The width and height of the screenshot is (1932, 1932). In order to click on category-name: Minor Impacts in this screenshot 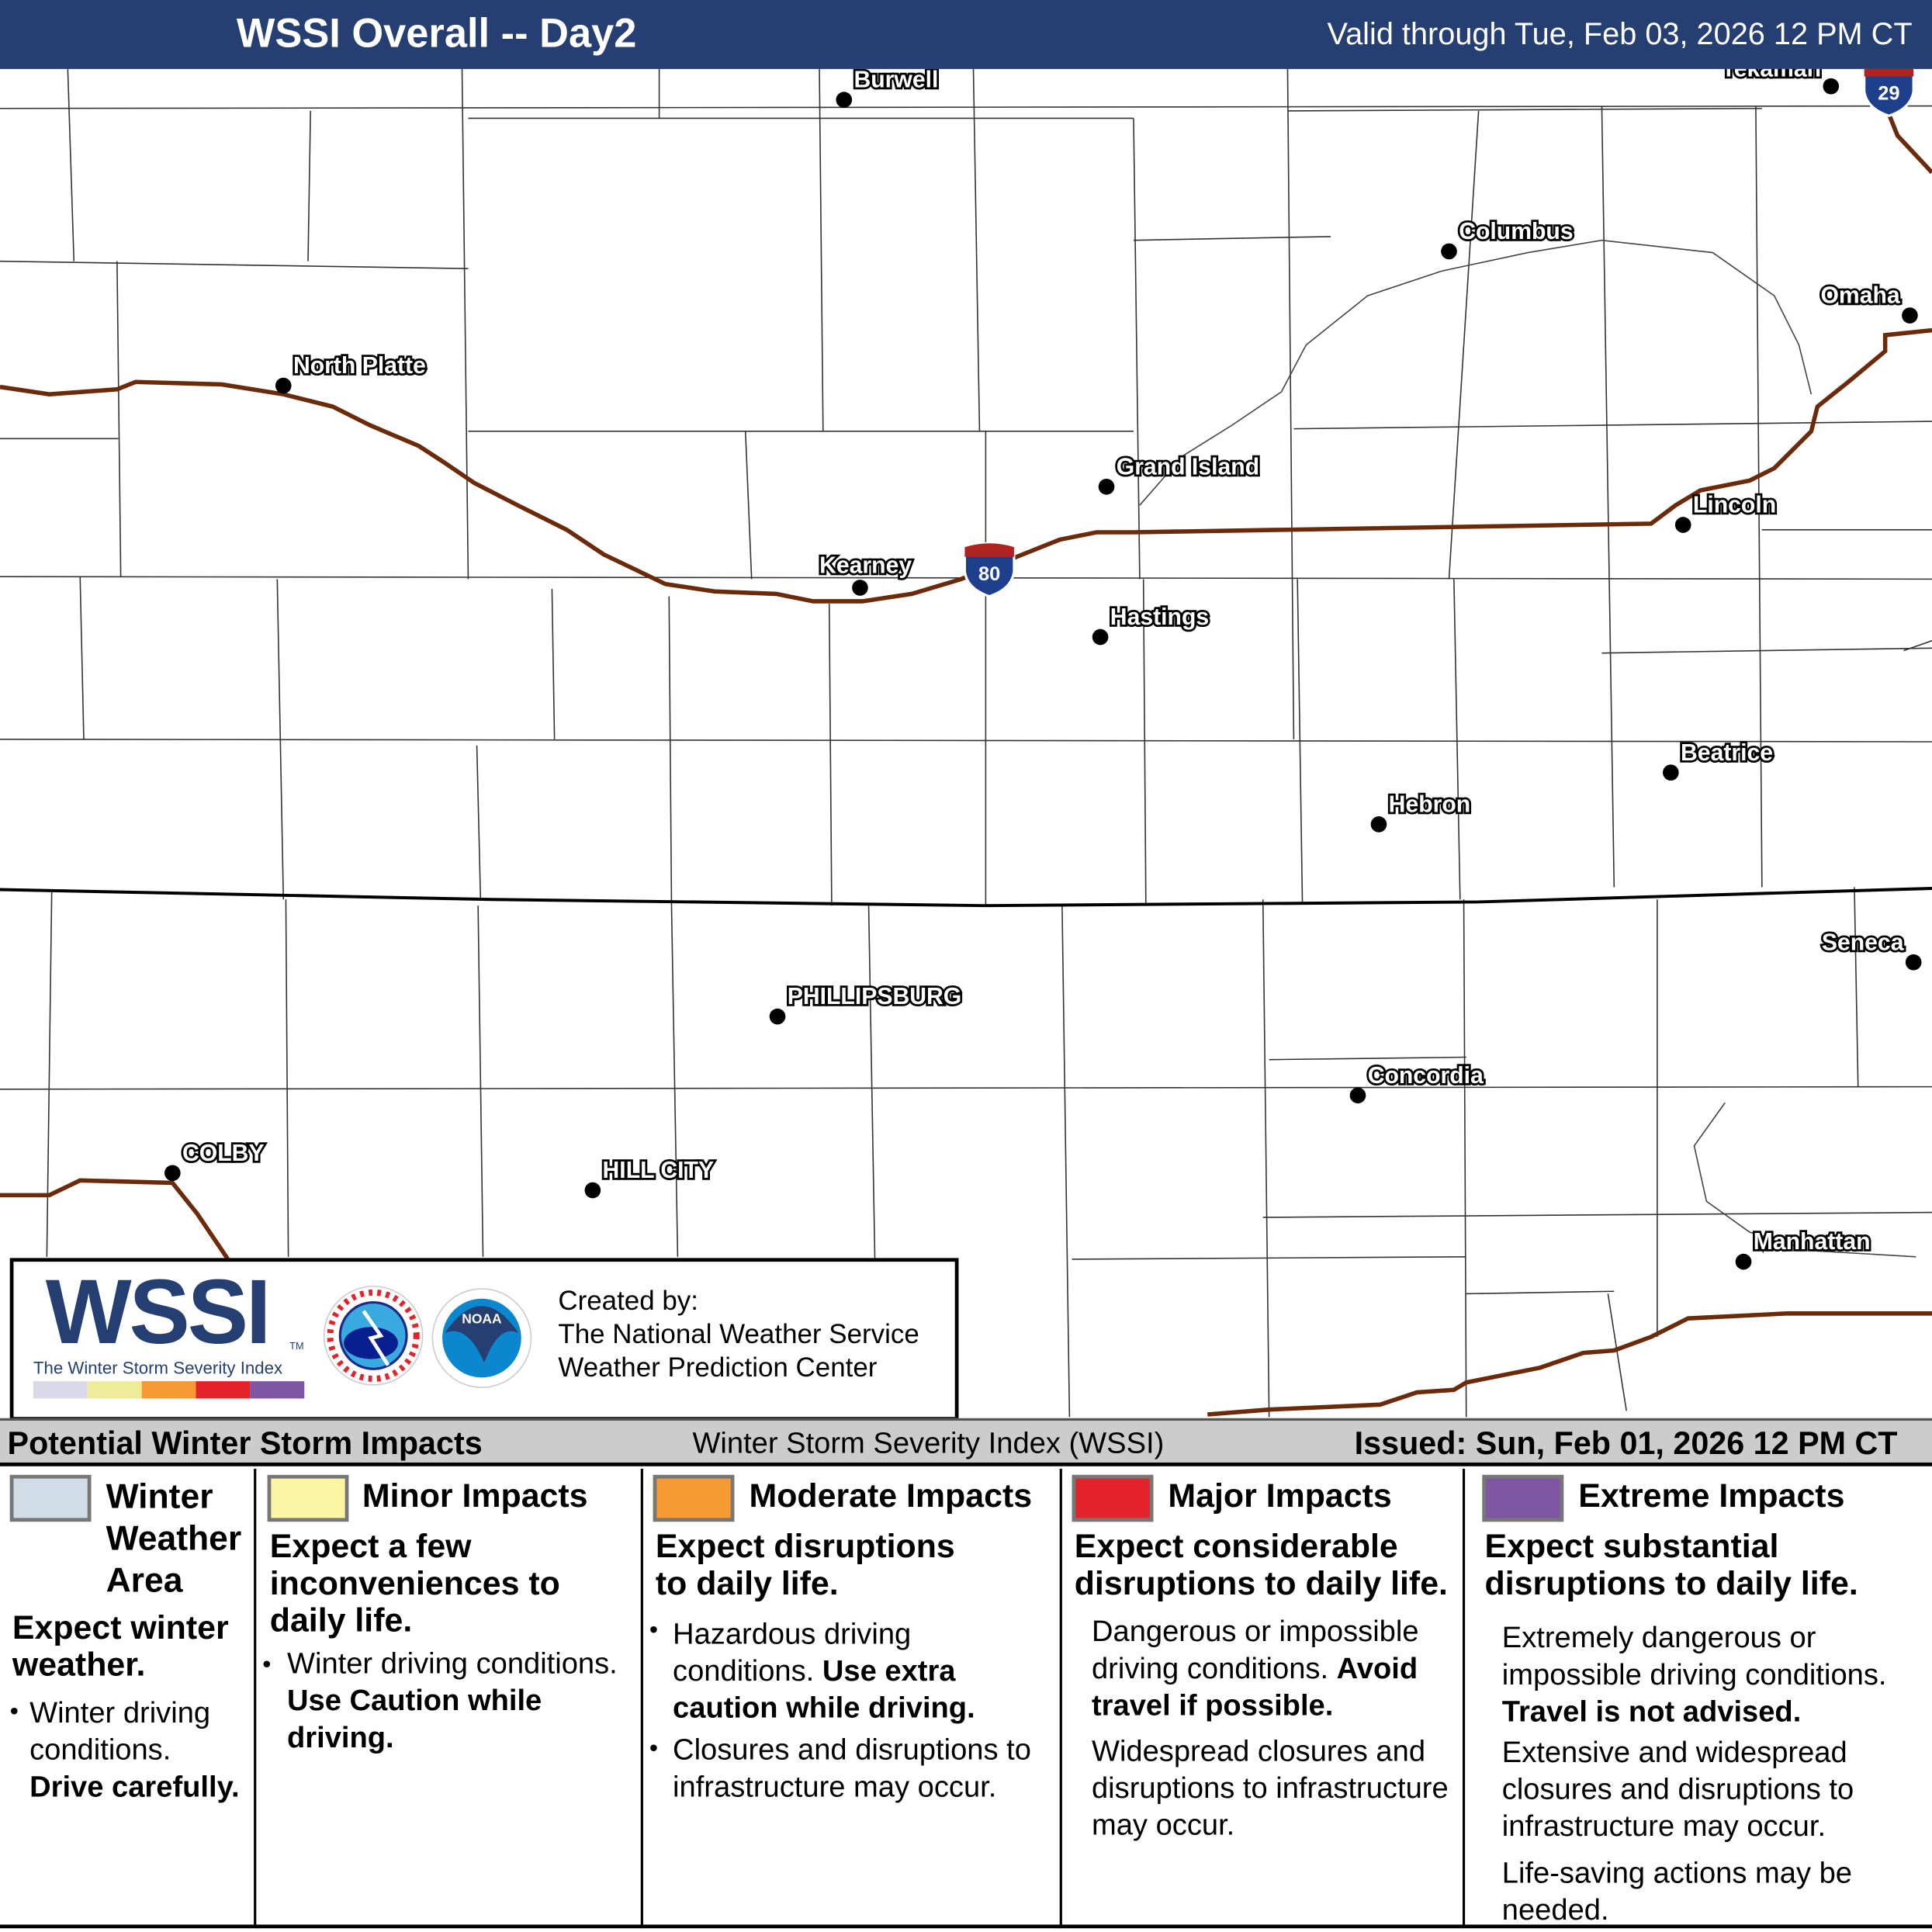, I will do `click(475, 1496)`.